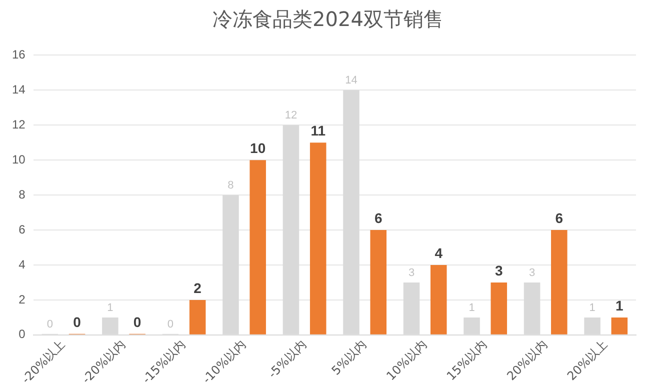 The width and height of the screenshot is (656, 392). Describe the element at coordinates (19, 55) in the screenshot. I see `y-tick-label: 16` at that location.